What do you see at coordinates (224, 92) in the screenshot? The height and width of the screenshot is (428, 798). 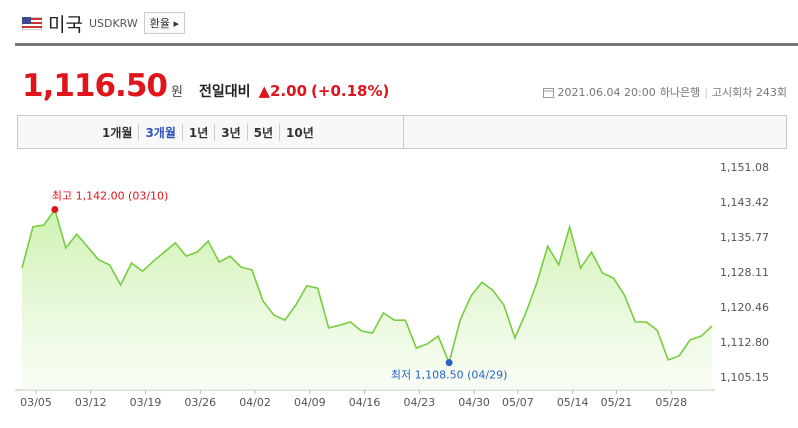 I see `change-label: 전일대비` at bounding box center [224, 92].